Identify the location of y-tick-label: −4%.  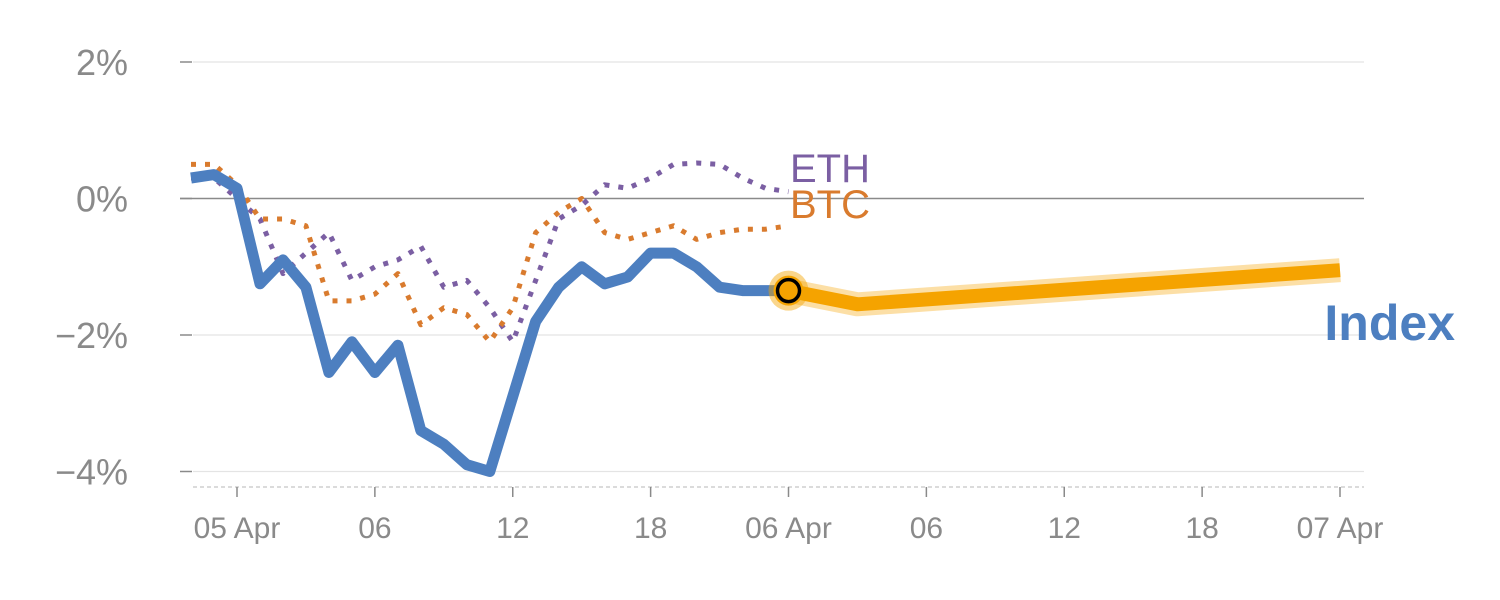
(91, 472).